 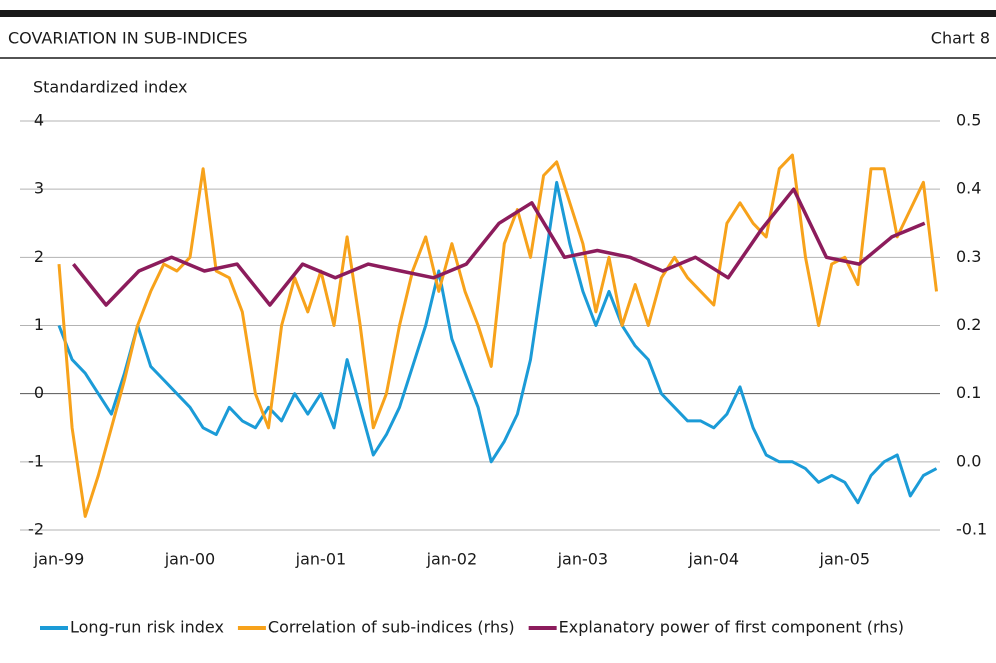 I want to click on x-tick-label: jan-99, so click(x=59, y=559).